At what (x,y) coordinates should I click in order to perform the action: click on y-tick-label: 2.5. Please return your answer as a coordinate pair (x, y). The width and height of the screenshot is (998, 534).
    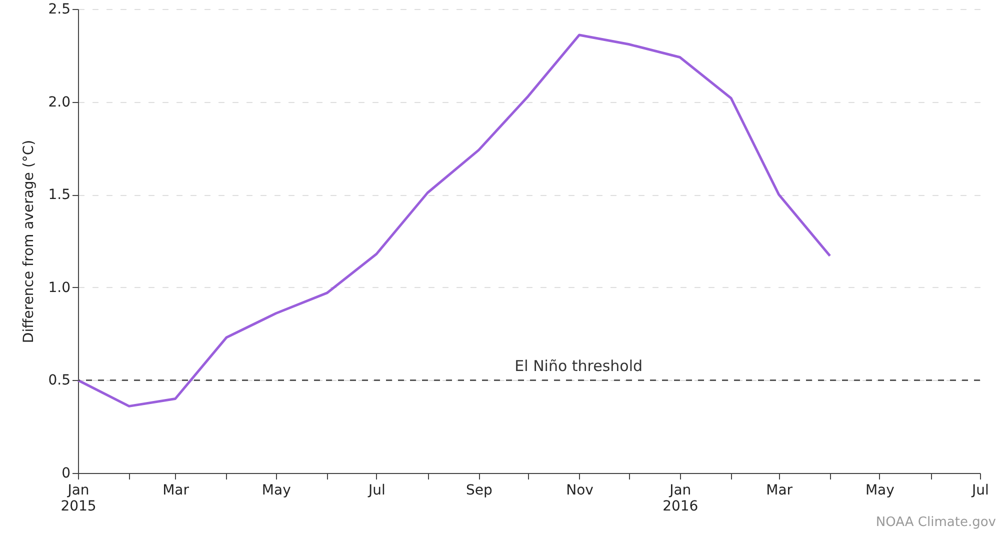
    Looking at the image, I should click on (59, 10).